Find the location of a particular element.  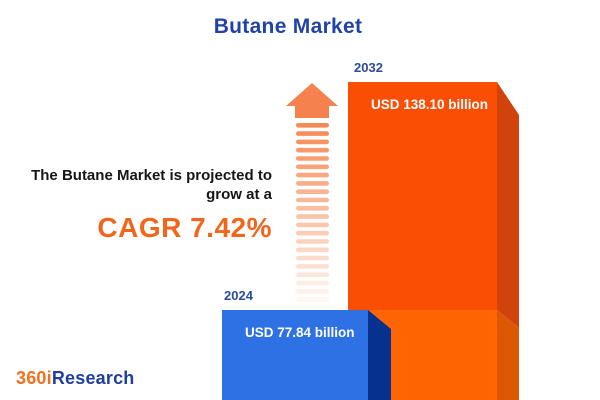

bar-2032-value-label: USD 138.10 billion is located at coordinates (430, 104).